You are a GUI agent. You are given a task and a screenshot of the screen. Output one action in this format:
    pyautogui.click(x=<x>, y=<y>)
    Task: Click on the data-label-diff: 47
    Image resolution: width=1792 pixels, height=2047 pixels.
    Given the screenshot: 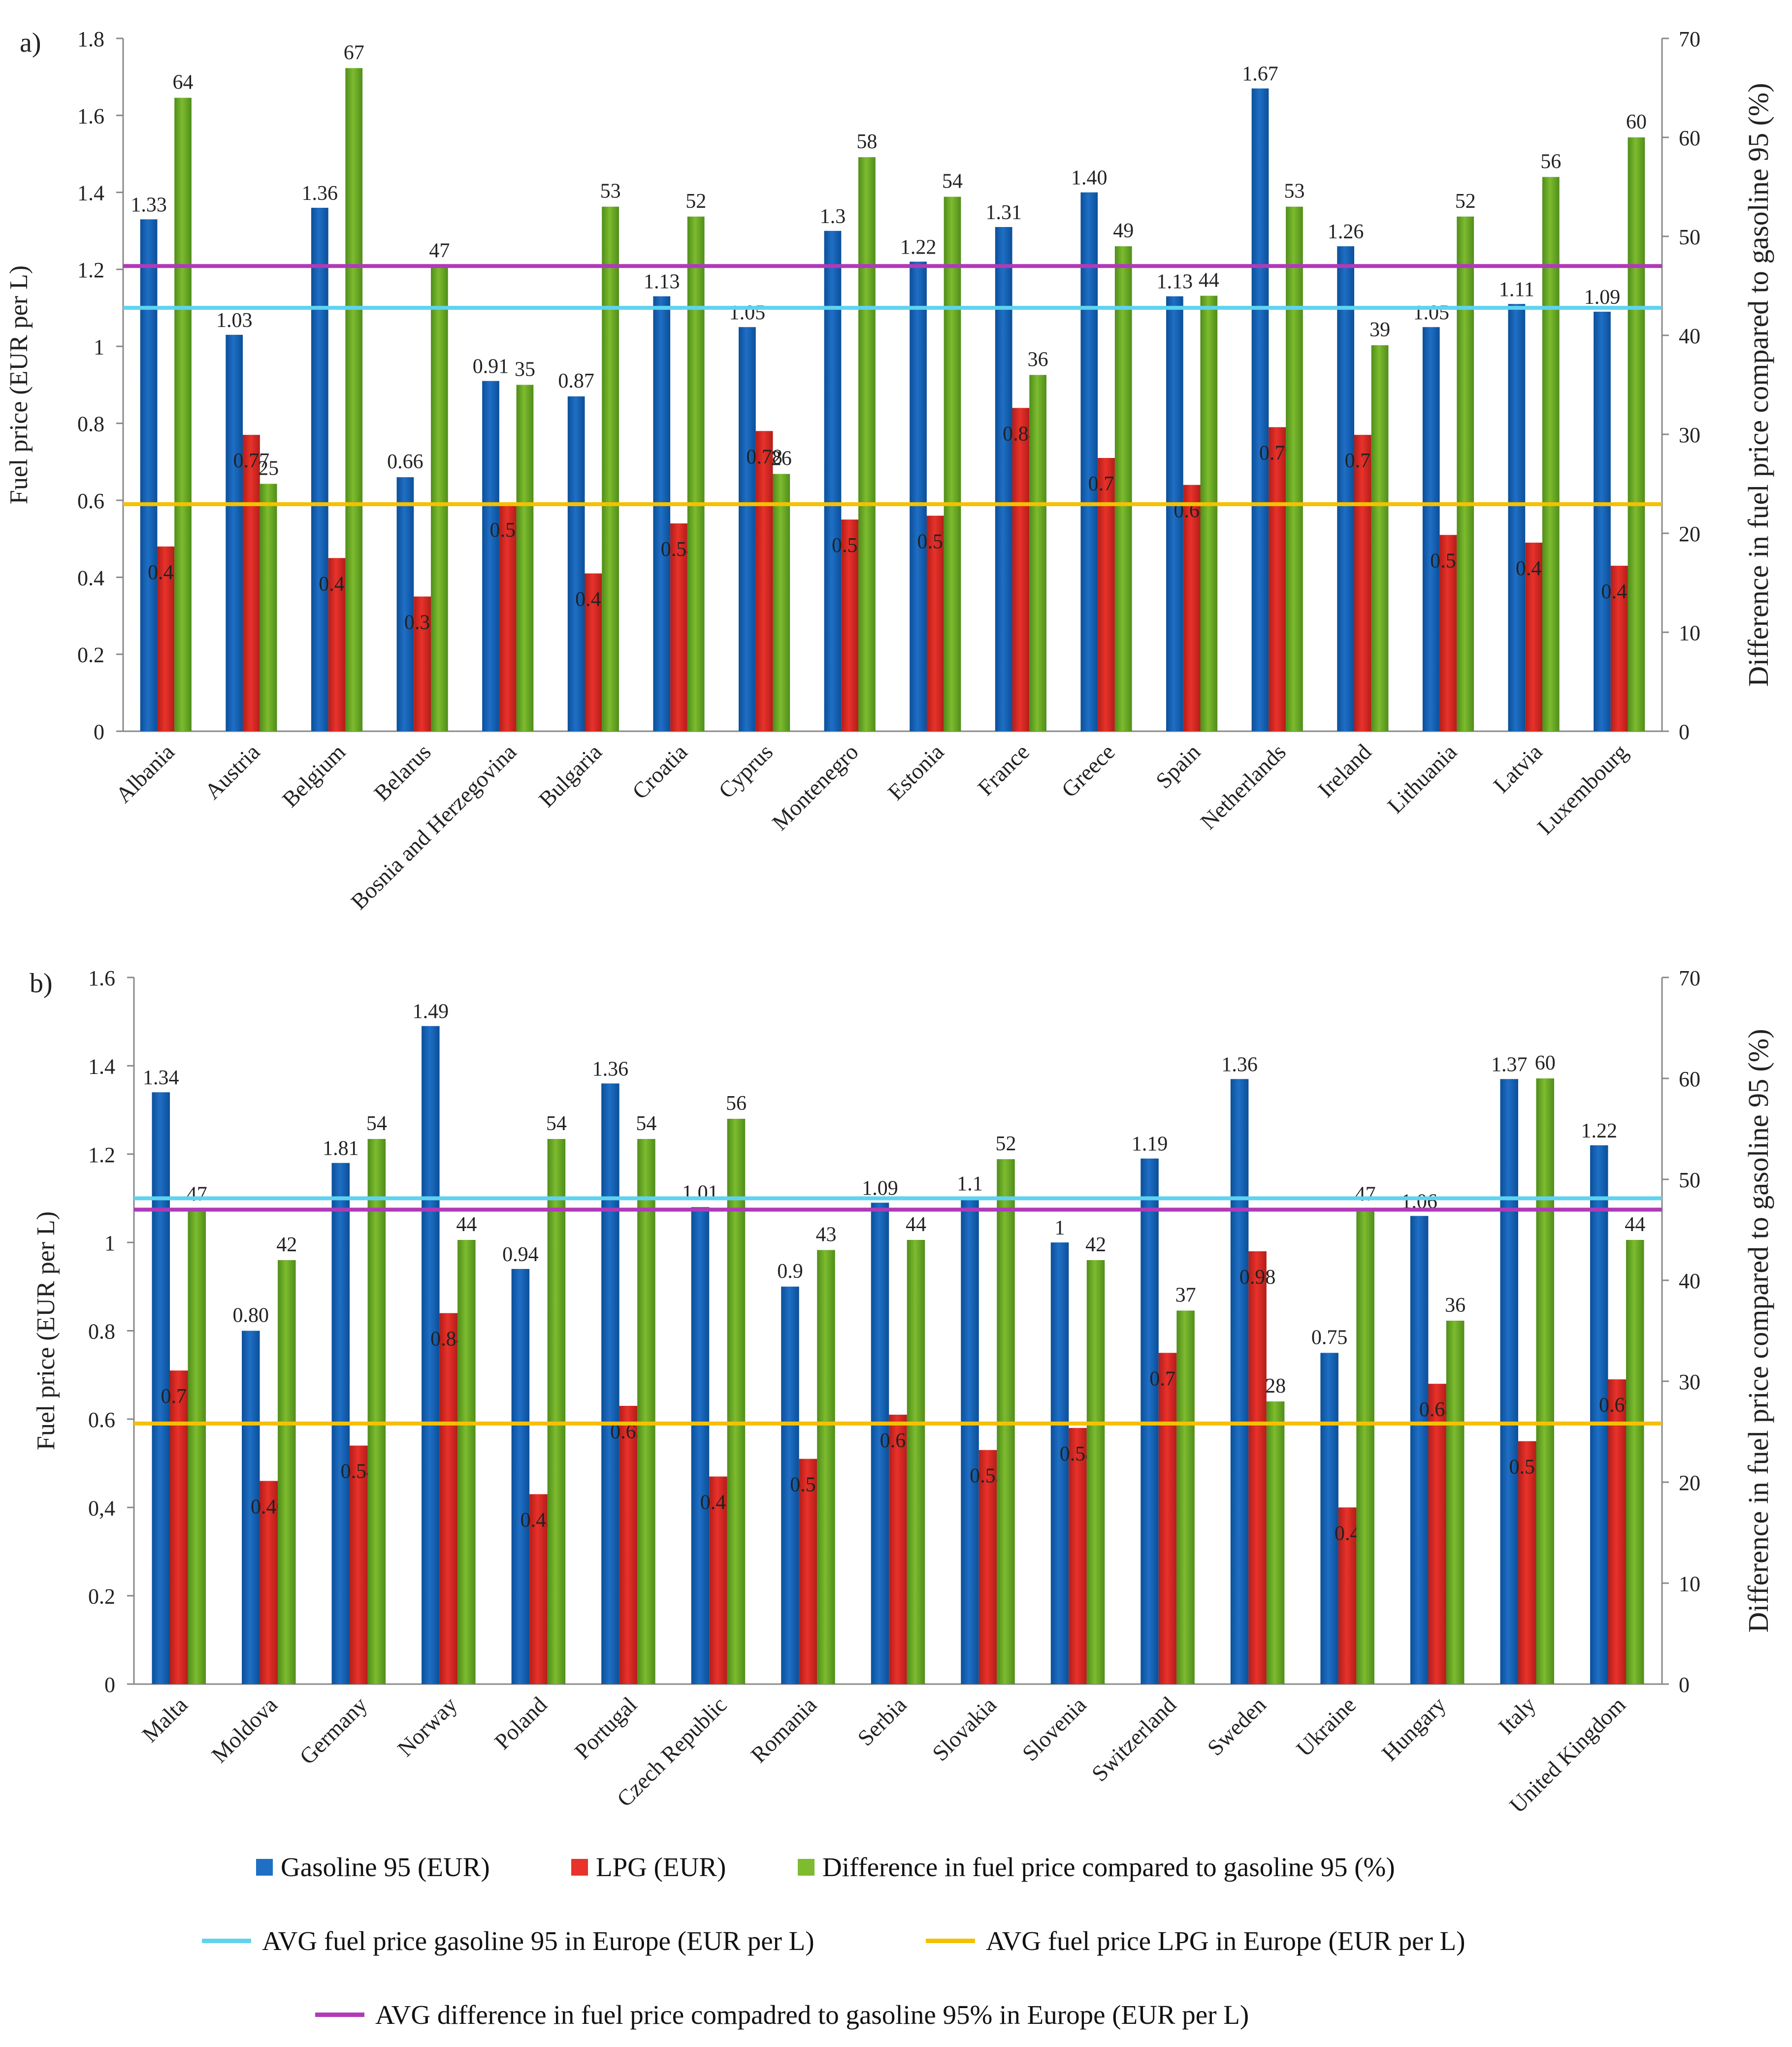 What is the action you would take?
    pyautogui.click(x=439, y=250)
    